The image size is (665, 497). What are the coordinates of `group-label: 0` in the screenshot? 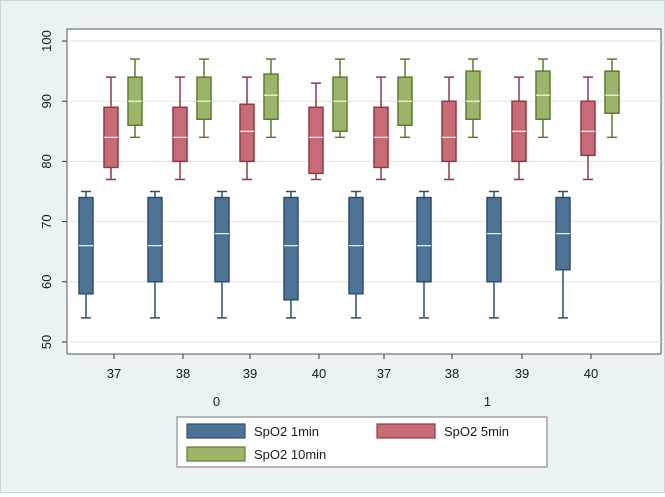 It's located at (216, 401).